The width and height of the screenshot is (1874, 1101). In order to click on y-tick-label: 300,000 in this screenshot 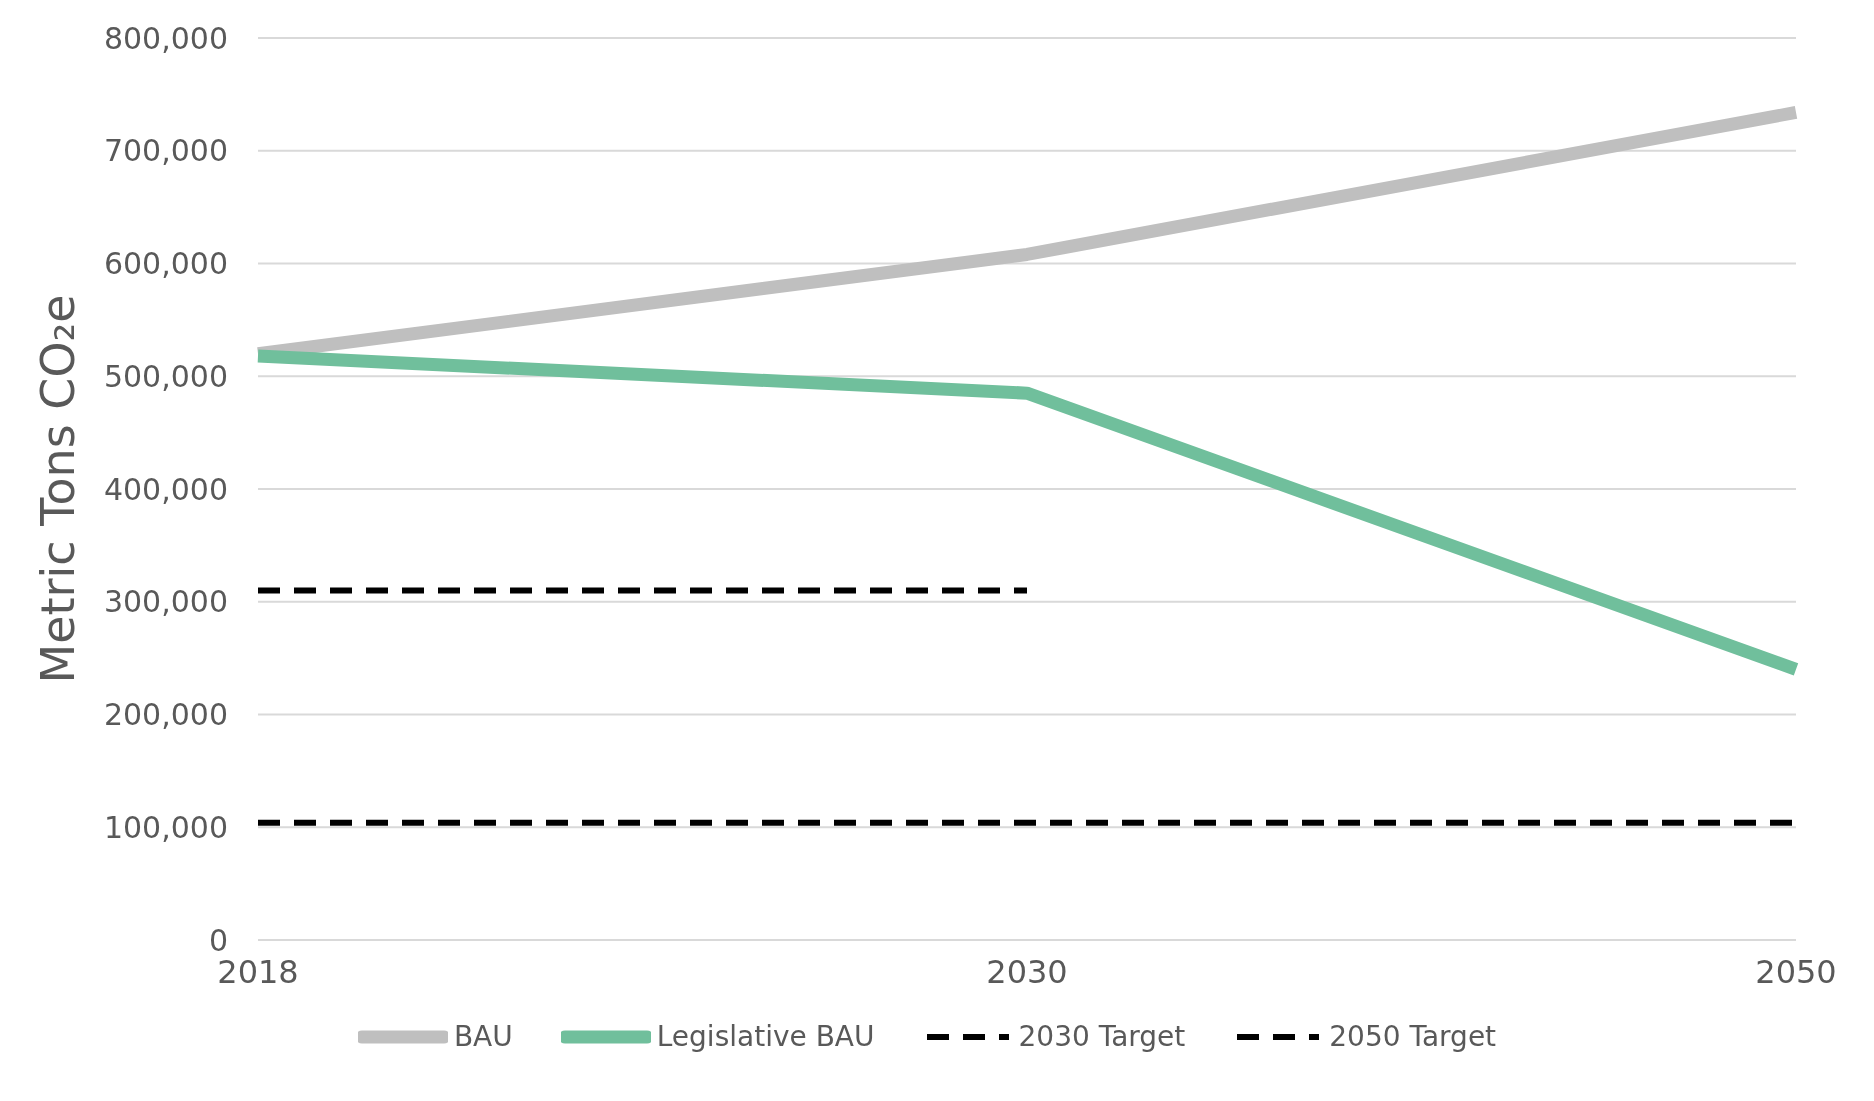, I will do `click(165, 602)`.